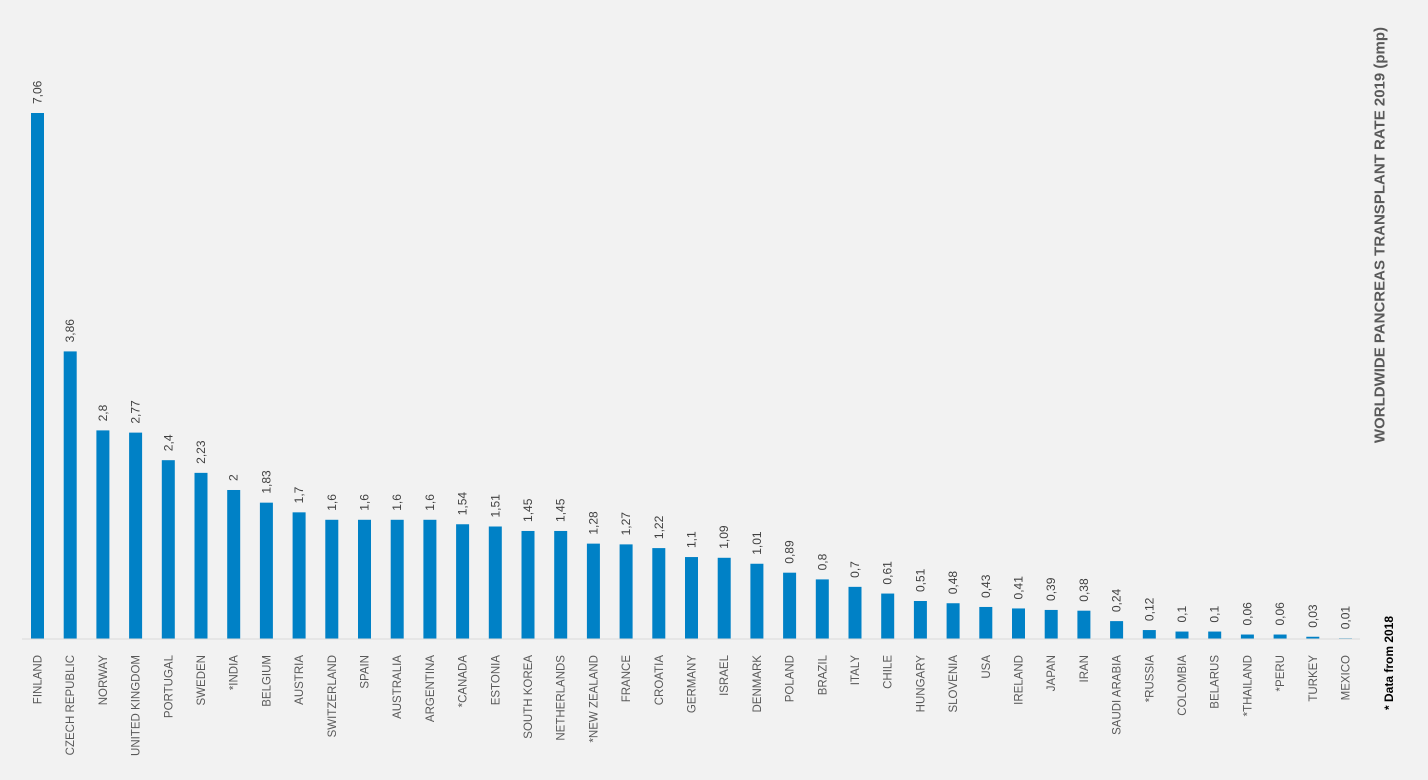 Image resolution: width=1428 pixels, height=780 pixels. Describe the element at coordinates (267, 681) in the screenshot. I see `category-label-belgium: BELGIUM` at that location.